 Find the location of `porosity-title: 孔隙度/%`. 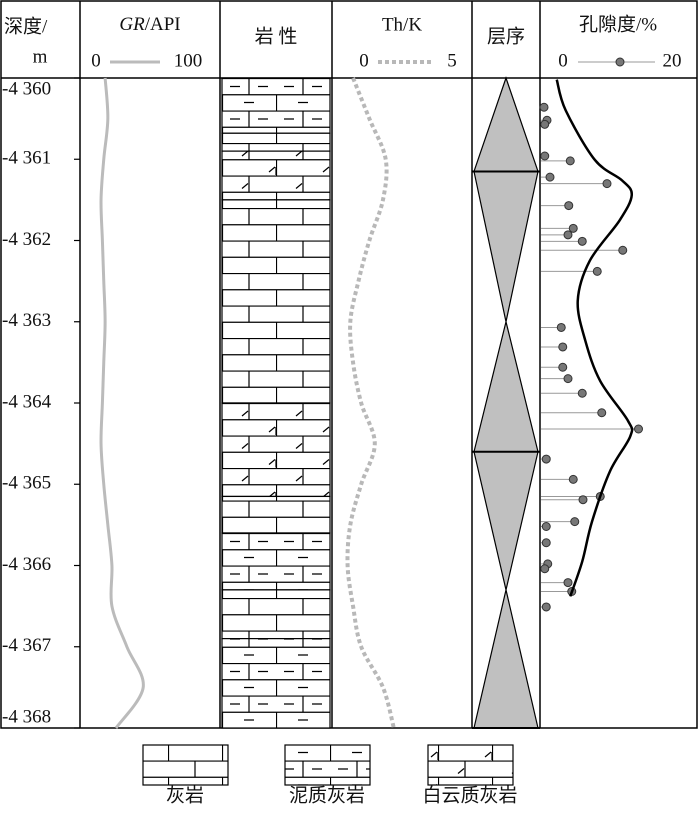

porosity-title: 孔隙度/% is located at coordinates (618, 24).